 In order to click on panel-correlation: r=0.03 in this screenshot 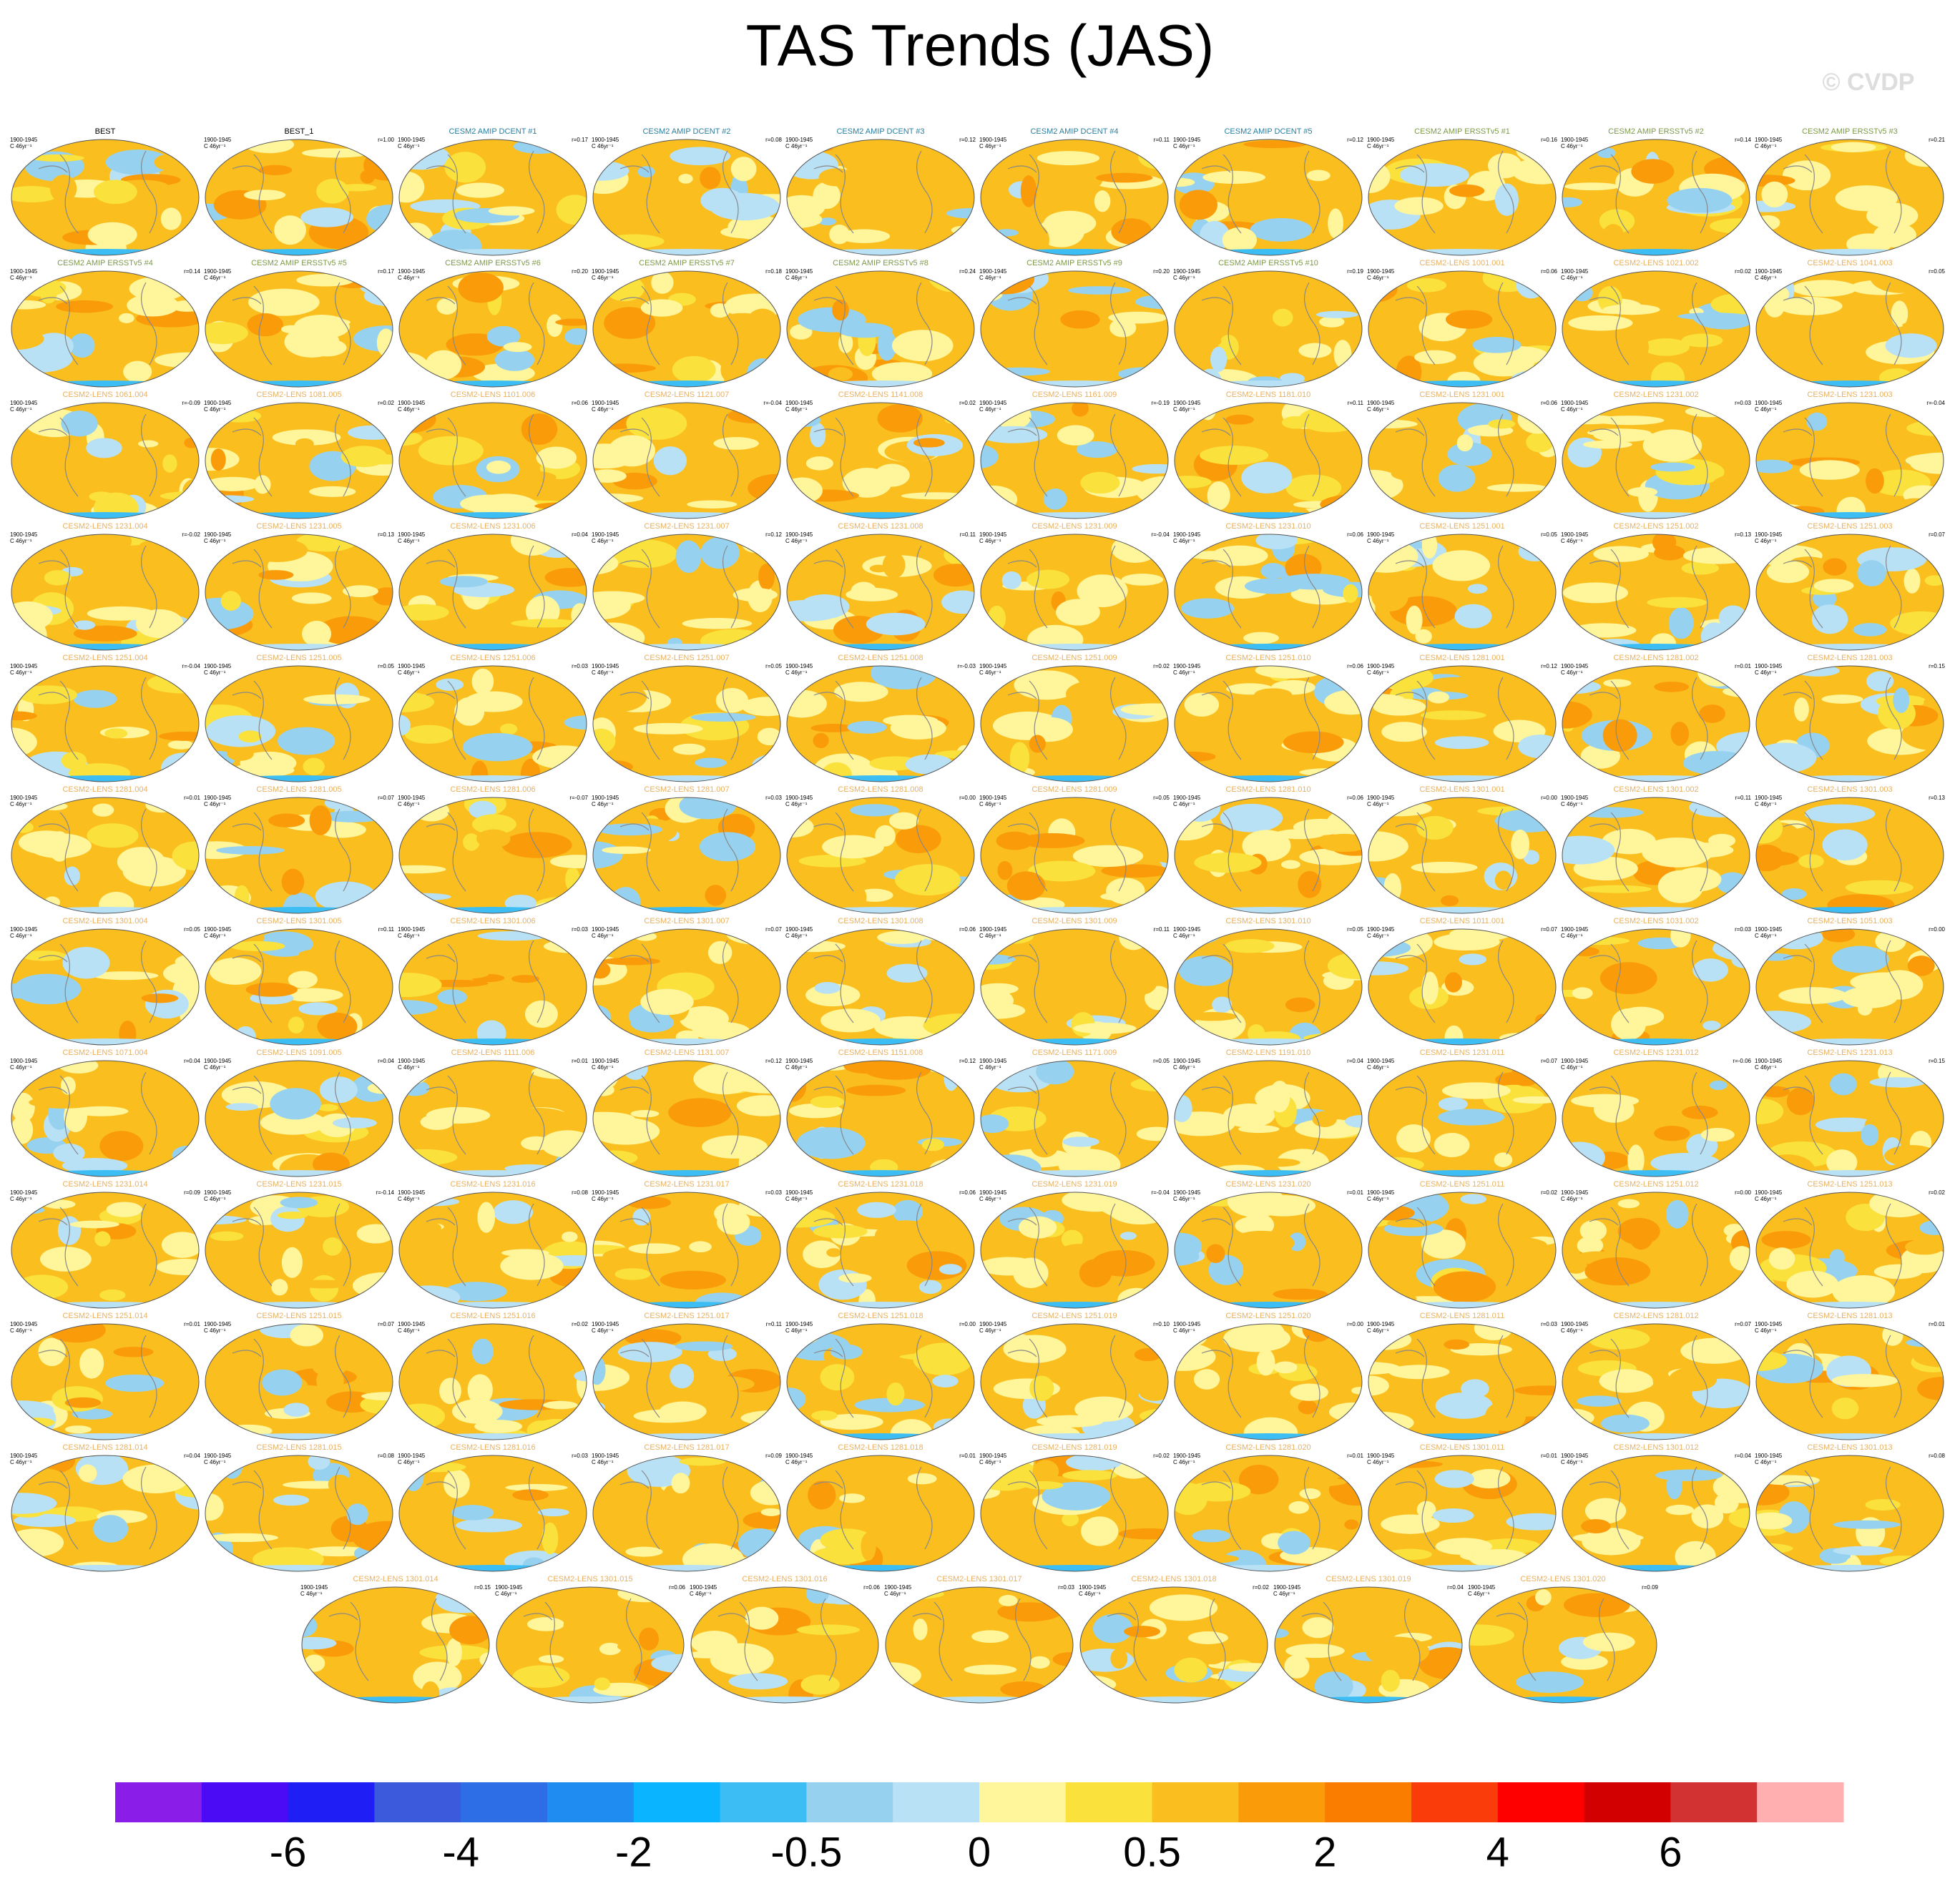, I will do `click(580, 666)`.